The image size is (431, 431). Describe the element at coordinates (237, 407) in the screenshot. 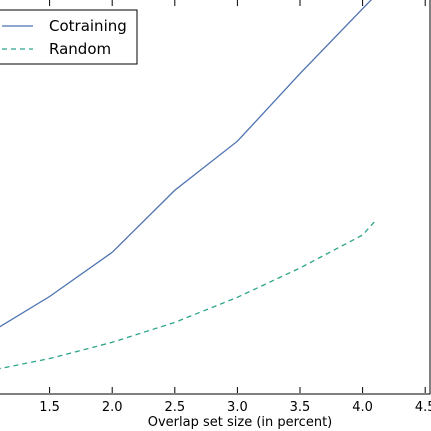

I see `x-tick-label: 3.0` at that location.